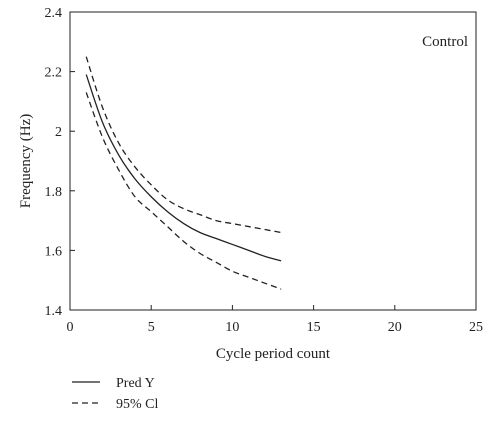 The height and width of the screenshot is (429, 500). I want to click on y-tick-label: 1.4, so click(54, 311).